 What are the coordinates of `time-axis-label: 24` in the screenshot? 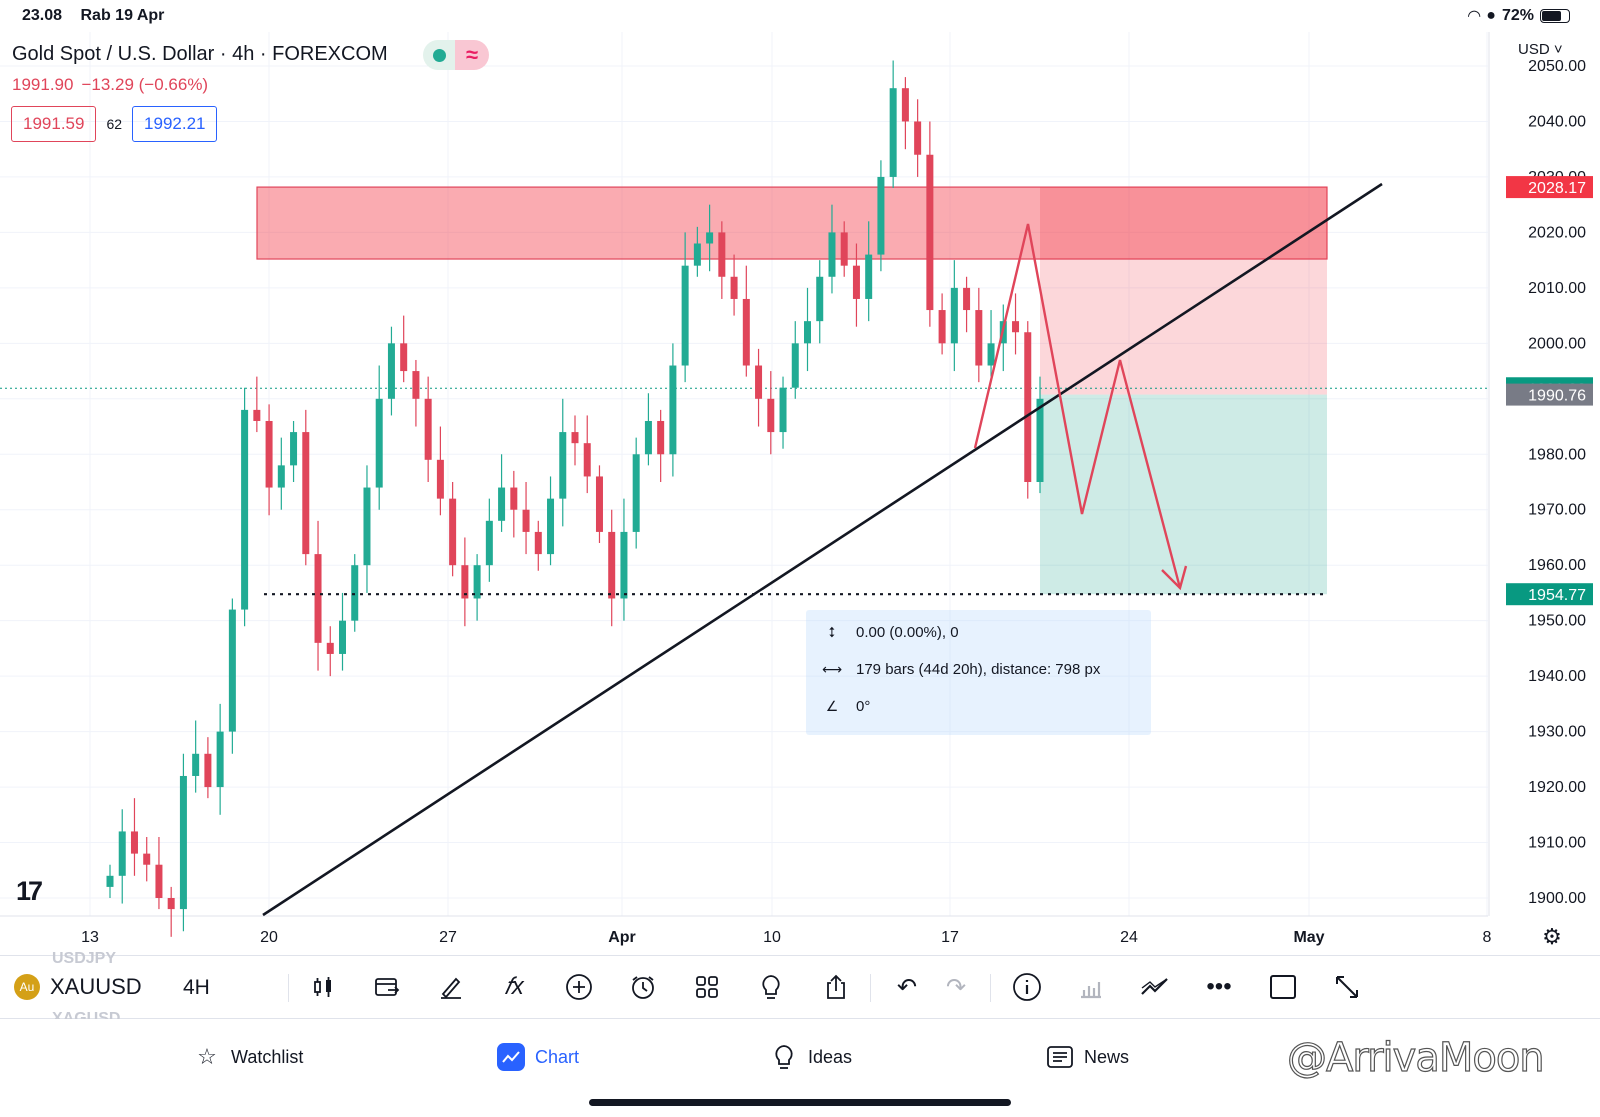 It's located at (1129, 937).